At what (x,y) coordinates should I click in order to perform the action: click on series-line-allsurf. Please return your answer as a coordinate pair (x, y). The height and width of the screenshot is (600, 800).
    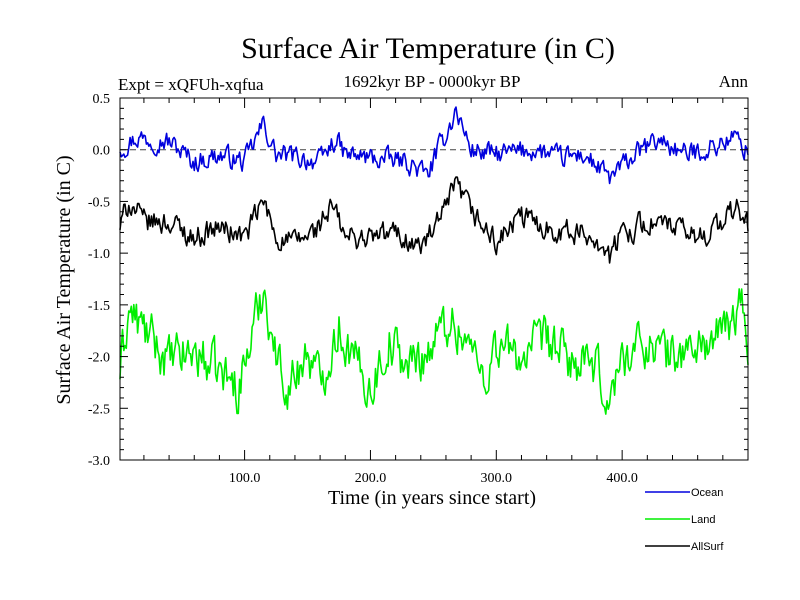
    Looking at the image, I should click on (434, 220).